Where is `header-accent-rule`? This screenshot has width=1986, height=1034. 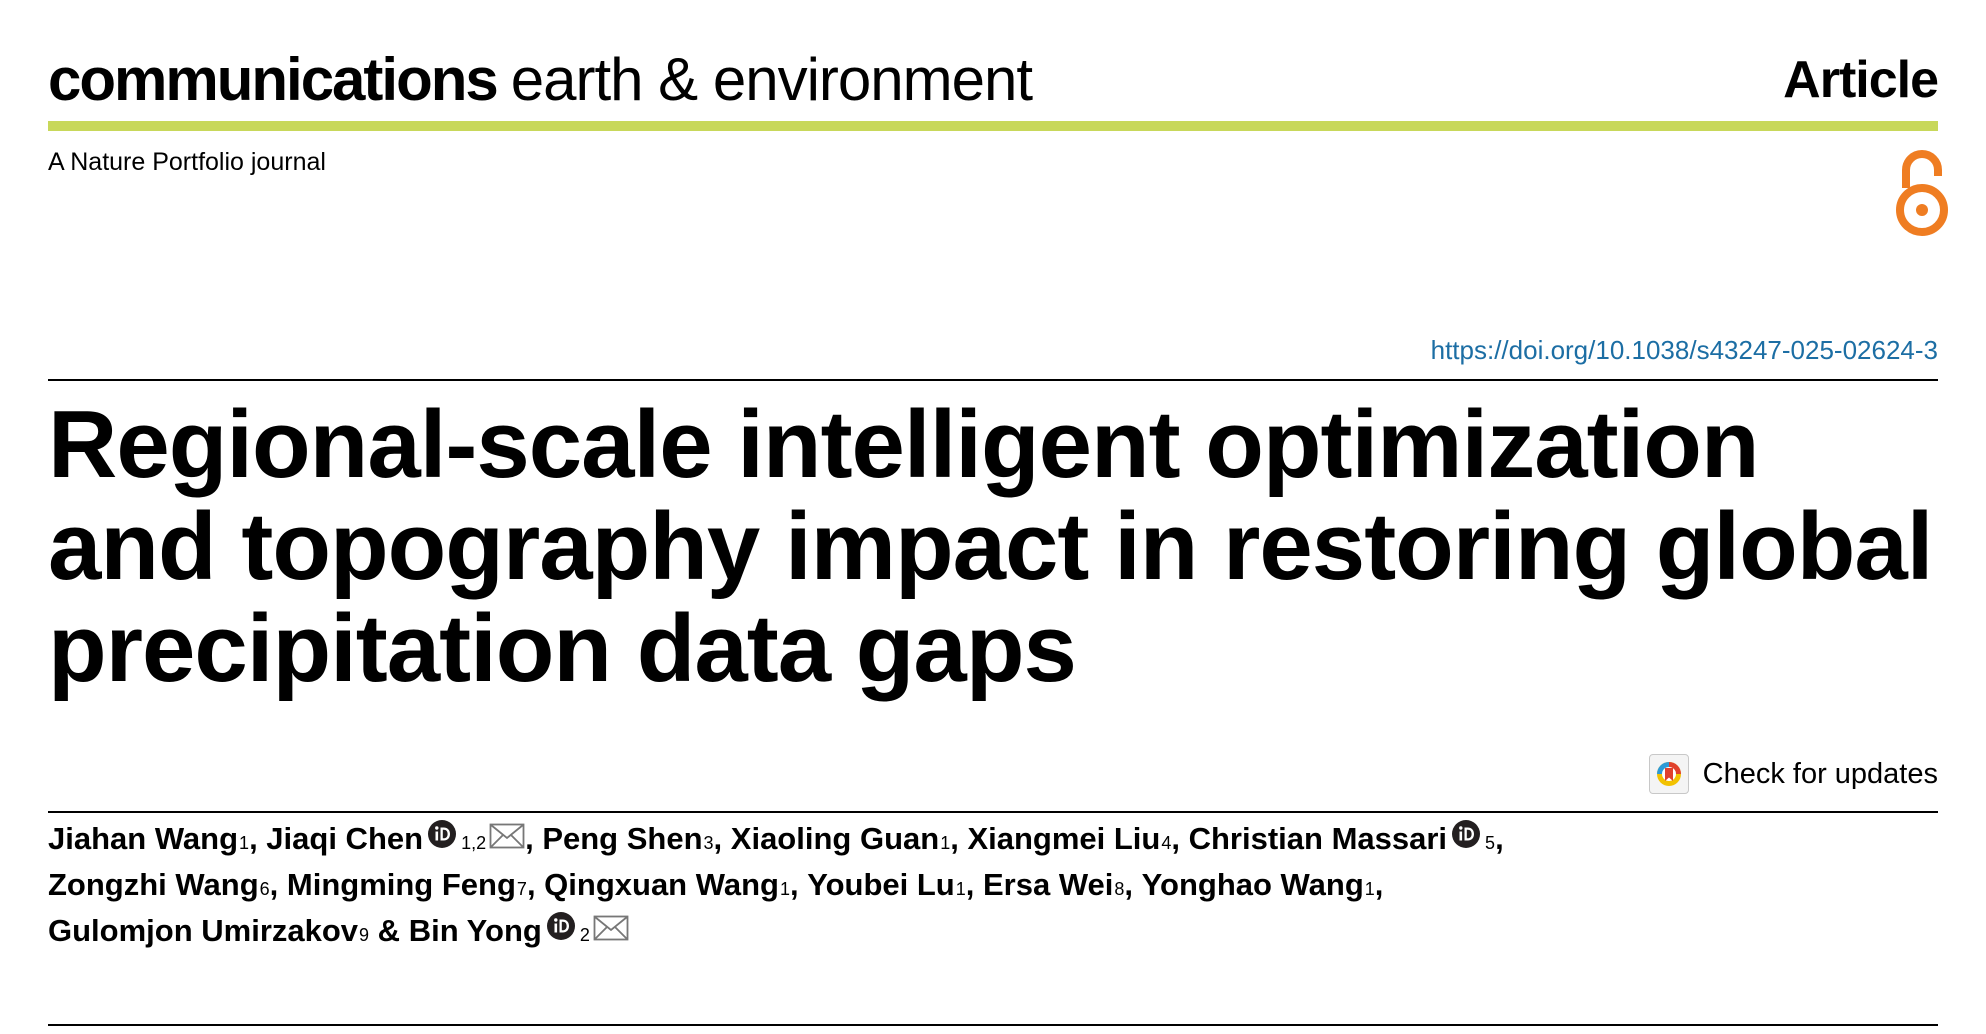
header-accent-rule is located at coordinates (993, 126).